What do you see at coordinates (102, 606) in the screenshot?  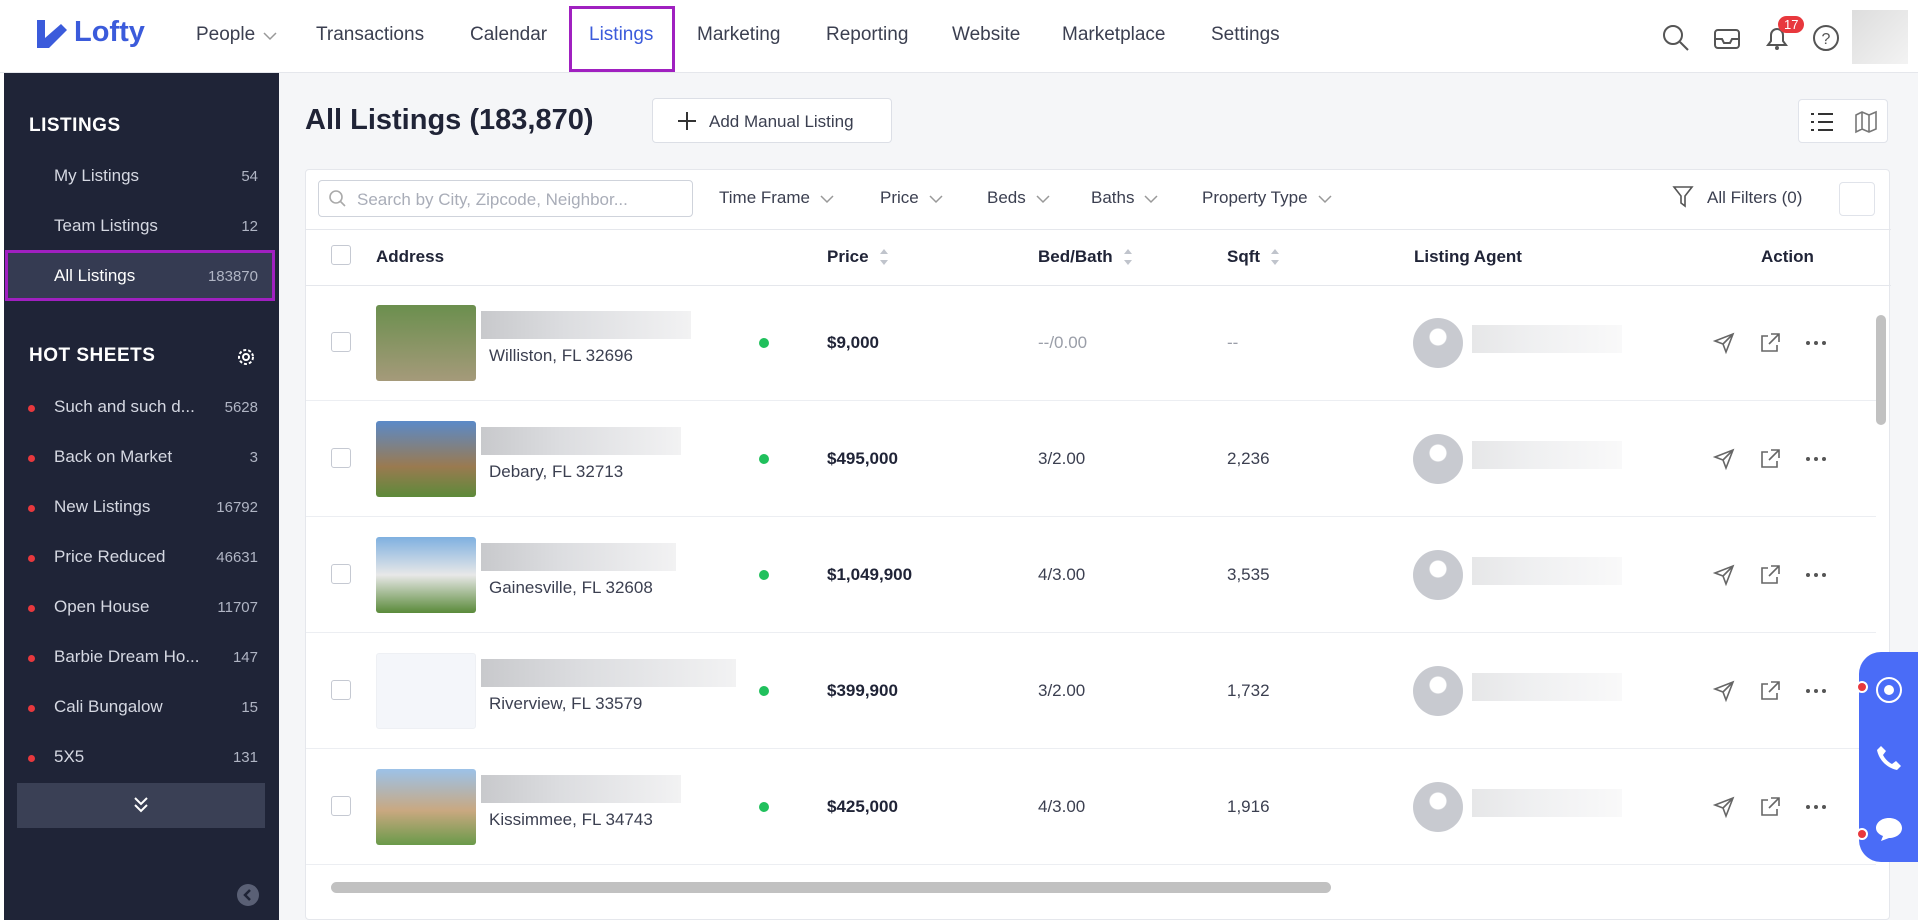 I see `hot-sheet-item: Open House` at bounding box center [102, 606].